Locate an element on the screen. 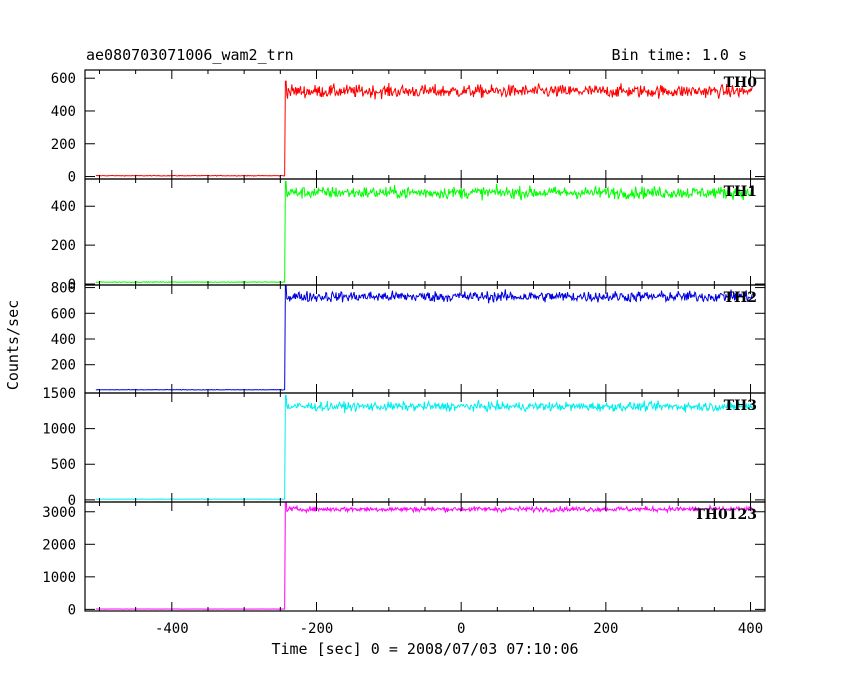  series-line-th0123 is located at coordinates (424, 556).